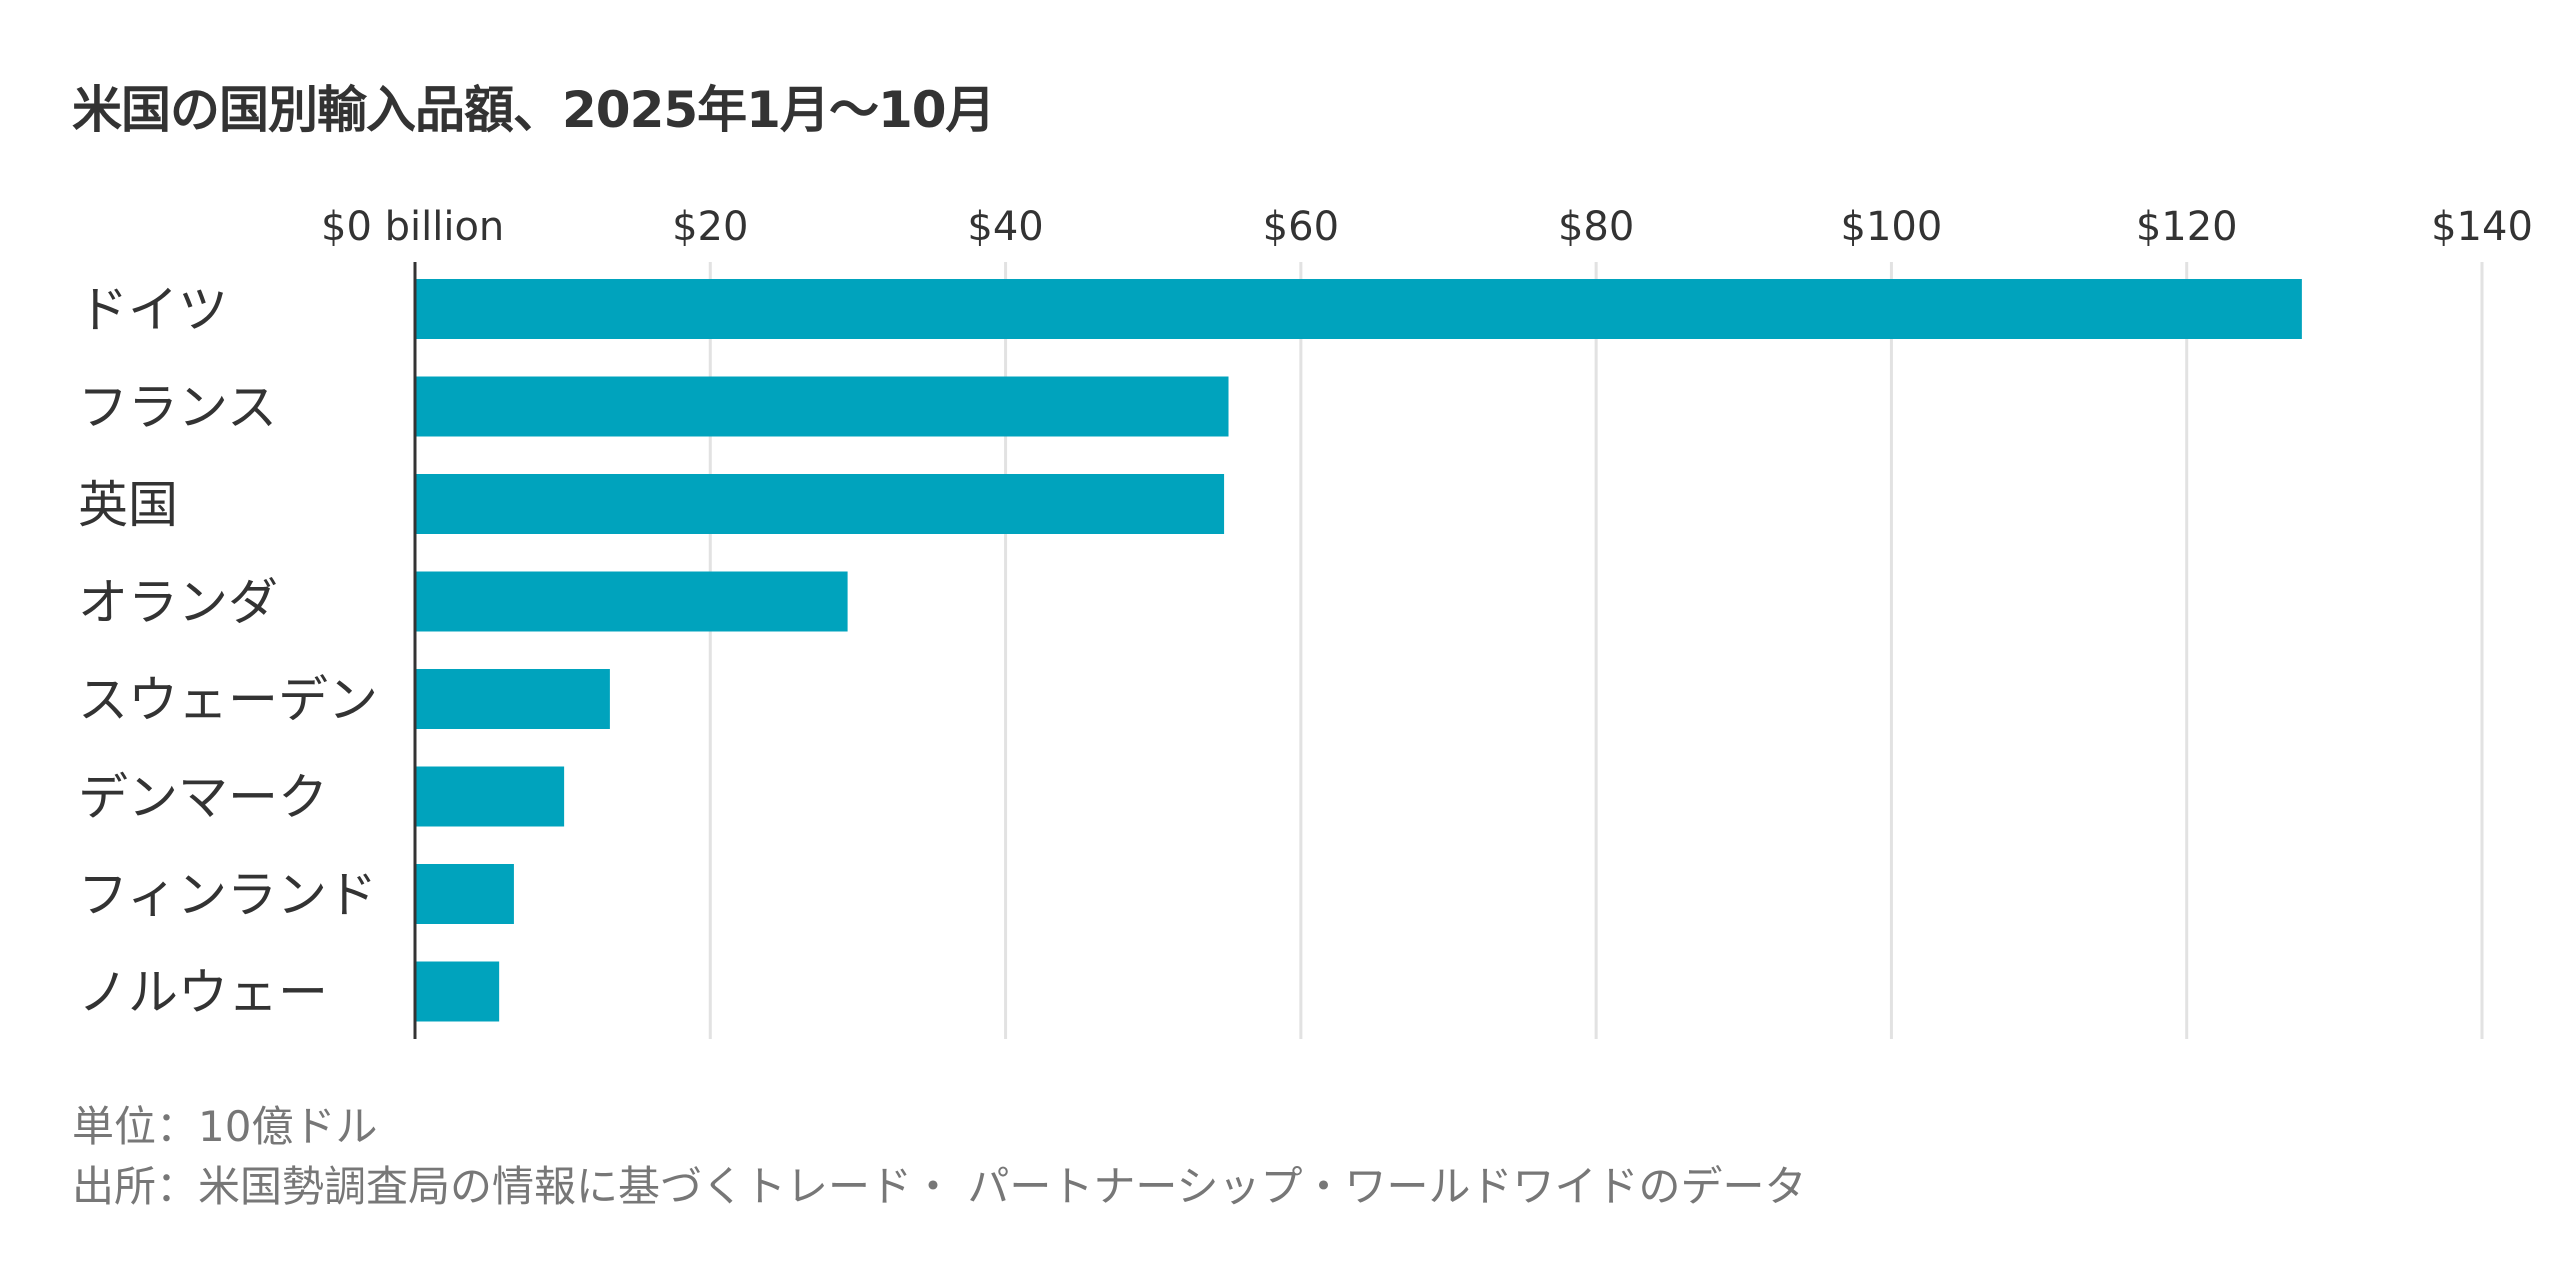 Image resolution: width=2560 pixels, height=1280 pixels. Describe the element at coordinates (2187, 227) in the screenshot. I see `x-tick-label: $120` at that location.